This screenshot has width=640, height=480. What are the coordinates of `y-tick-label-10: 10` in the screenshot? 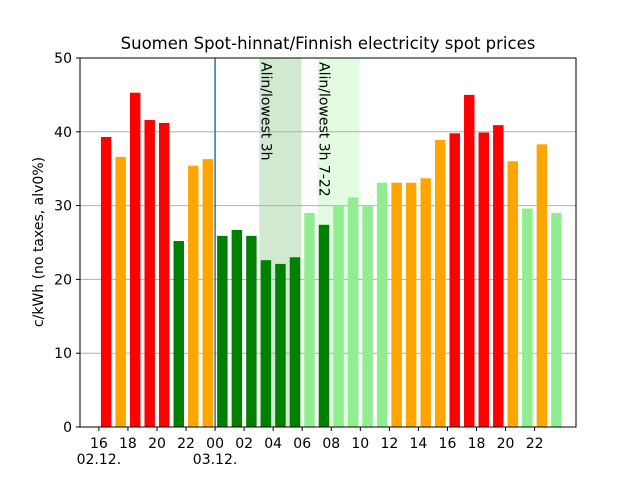 It's located at (63, 354).